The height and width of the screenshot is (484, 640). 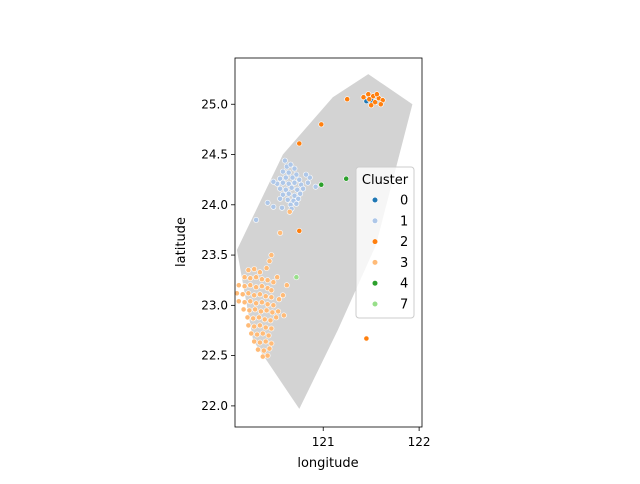 What do you see at coordinates (385, 180) in the screenshot?
I see `legend-title: Cluster` at bounding box center [385, 180].